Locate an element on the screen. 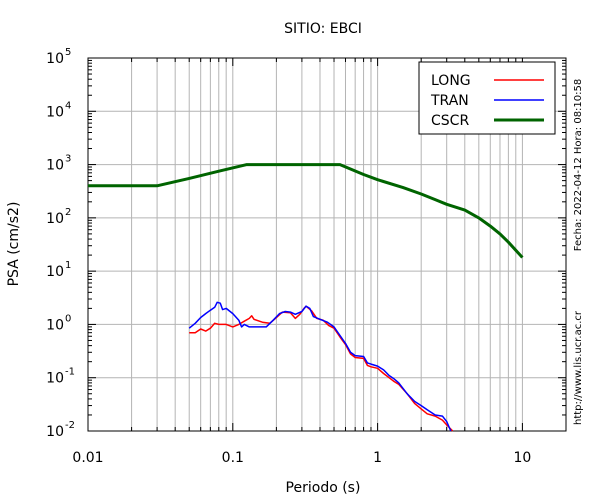 Image resolution: width=600 pixels, height=500 pixels. y-axis-label: PSA (cm/s2) is located at coordinates (14, 244).